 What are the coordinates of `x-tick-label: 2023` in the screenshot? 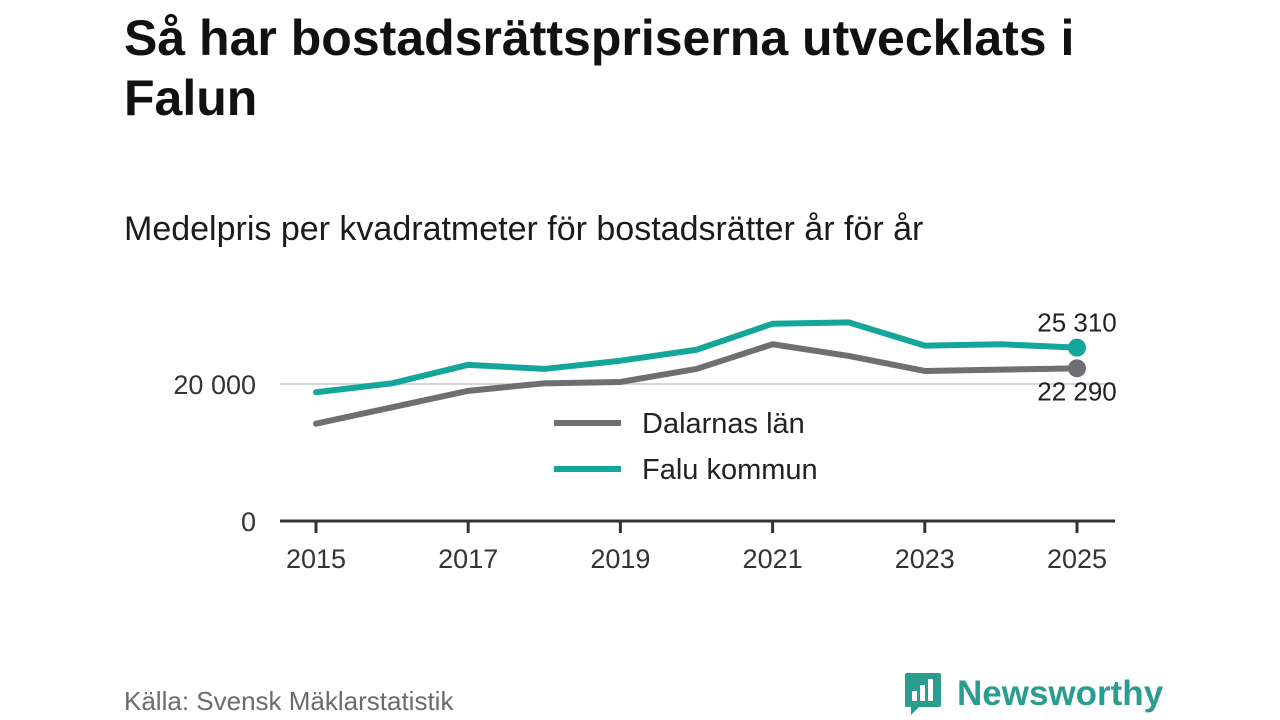 It's located at (925, 559).